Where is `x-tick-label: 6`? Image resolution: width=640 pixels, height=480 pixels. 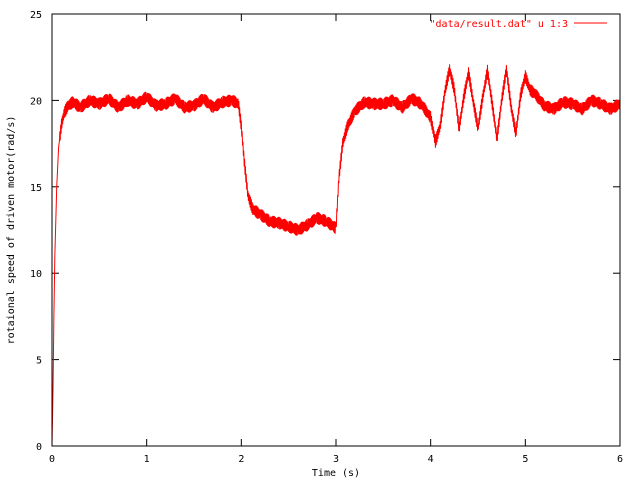 x-tick-label: 6 is located at coordinates (620, 459).